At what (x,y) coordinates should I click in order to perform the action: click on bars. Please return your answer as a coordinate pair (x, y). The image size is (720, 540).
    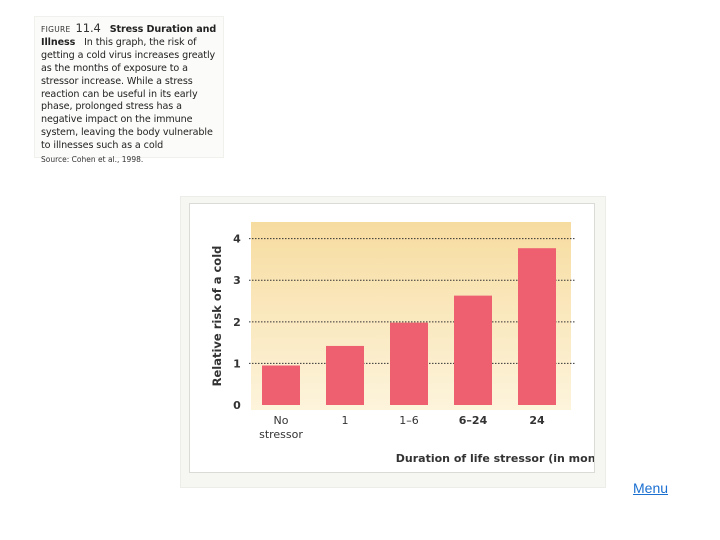
    Looking at the image, I should click on (409, 326).